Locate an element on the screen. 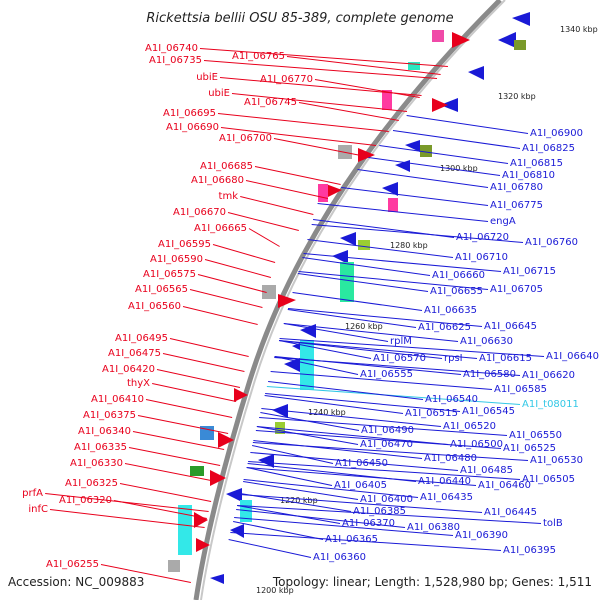 The width and height of the screenshot is (600, 600). gene-label: A1I_06410 is located at coordinates (117, 399).